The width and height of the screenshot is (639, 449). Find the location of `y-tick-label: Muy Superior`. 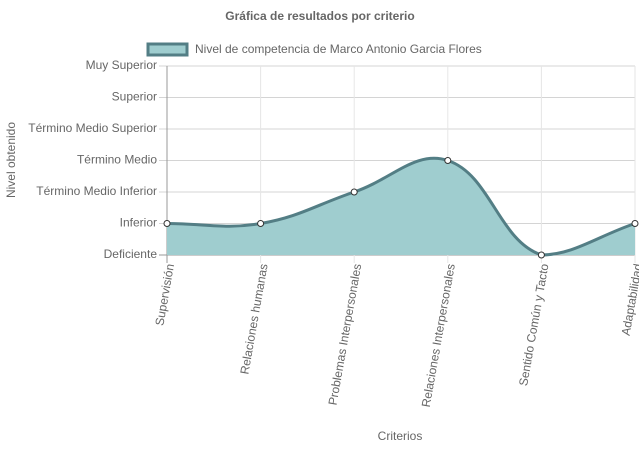

y-tick-label: Muy Superior is located at coordinates (121, 65).